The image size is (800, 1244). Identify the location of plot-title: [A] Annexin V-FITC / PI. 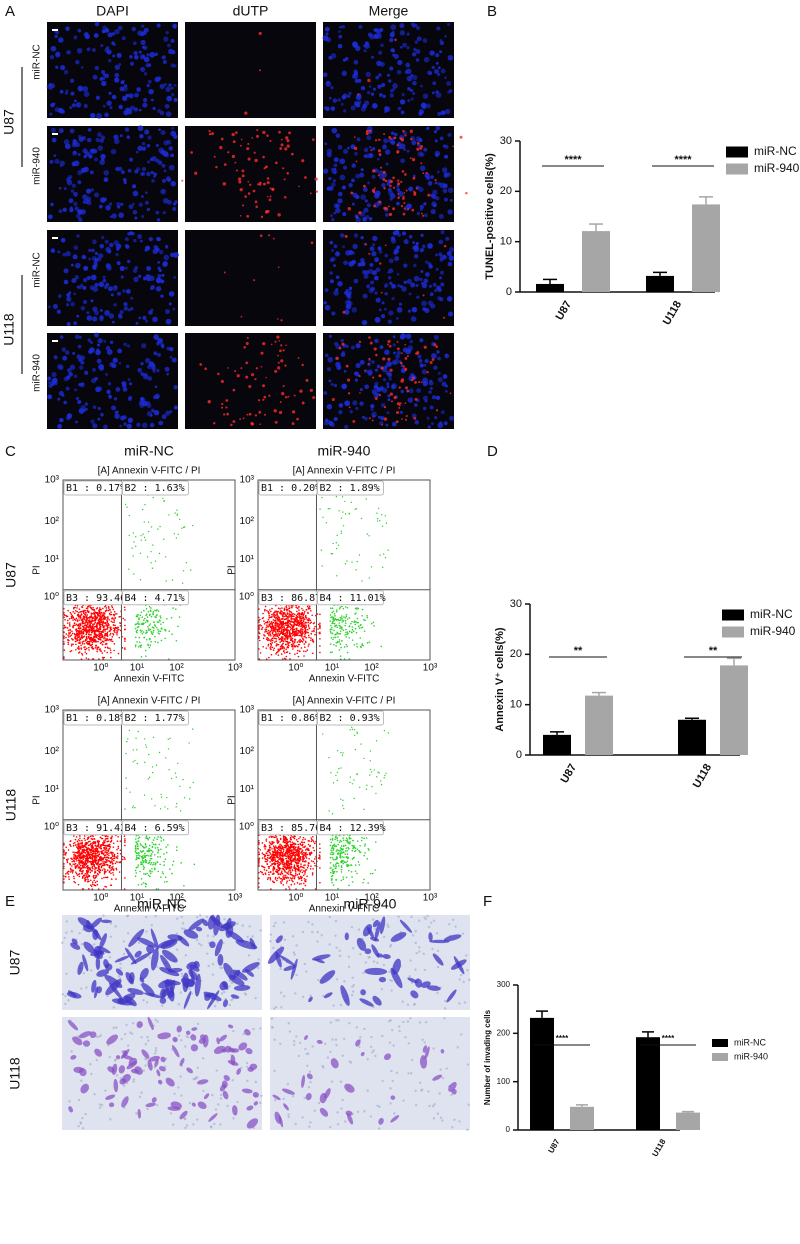
(149, 471).